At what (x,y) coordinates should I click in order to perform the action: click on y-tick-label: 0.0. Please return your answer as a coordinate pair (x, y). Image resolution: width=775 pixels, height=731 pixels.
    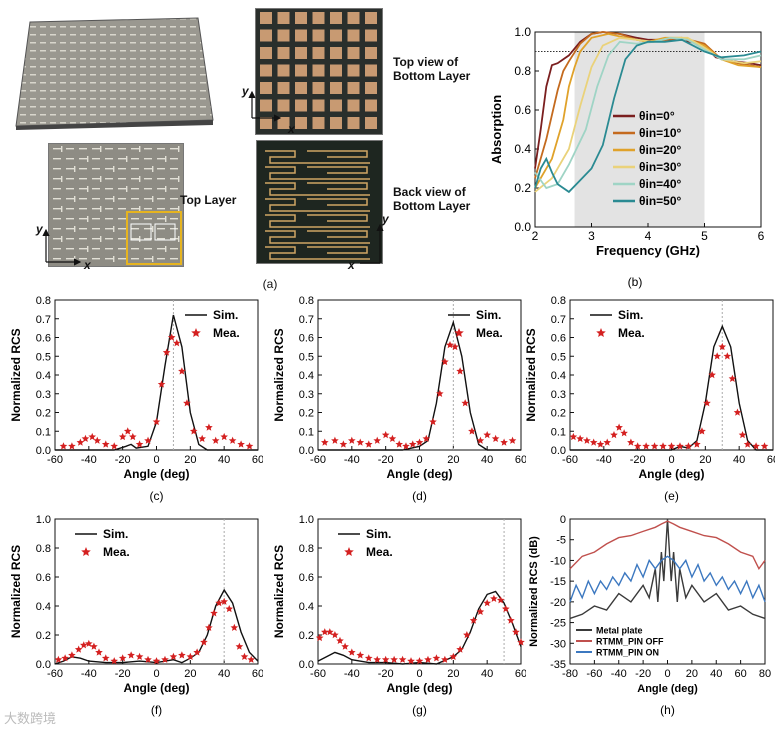
    Looking at the image, I should click on (558, 451).